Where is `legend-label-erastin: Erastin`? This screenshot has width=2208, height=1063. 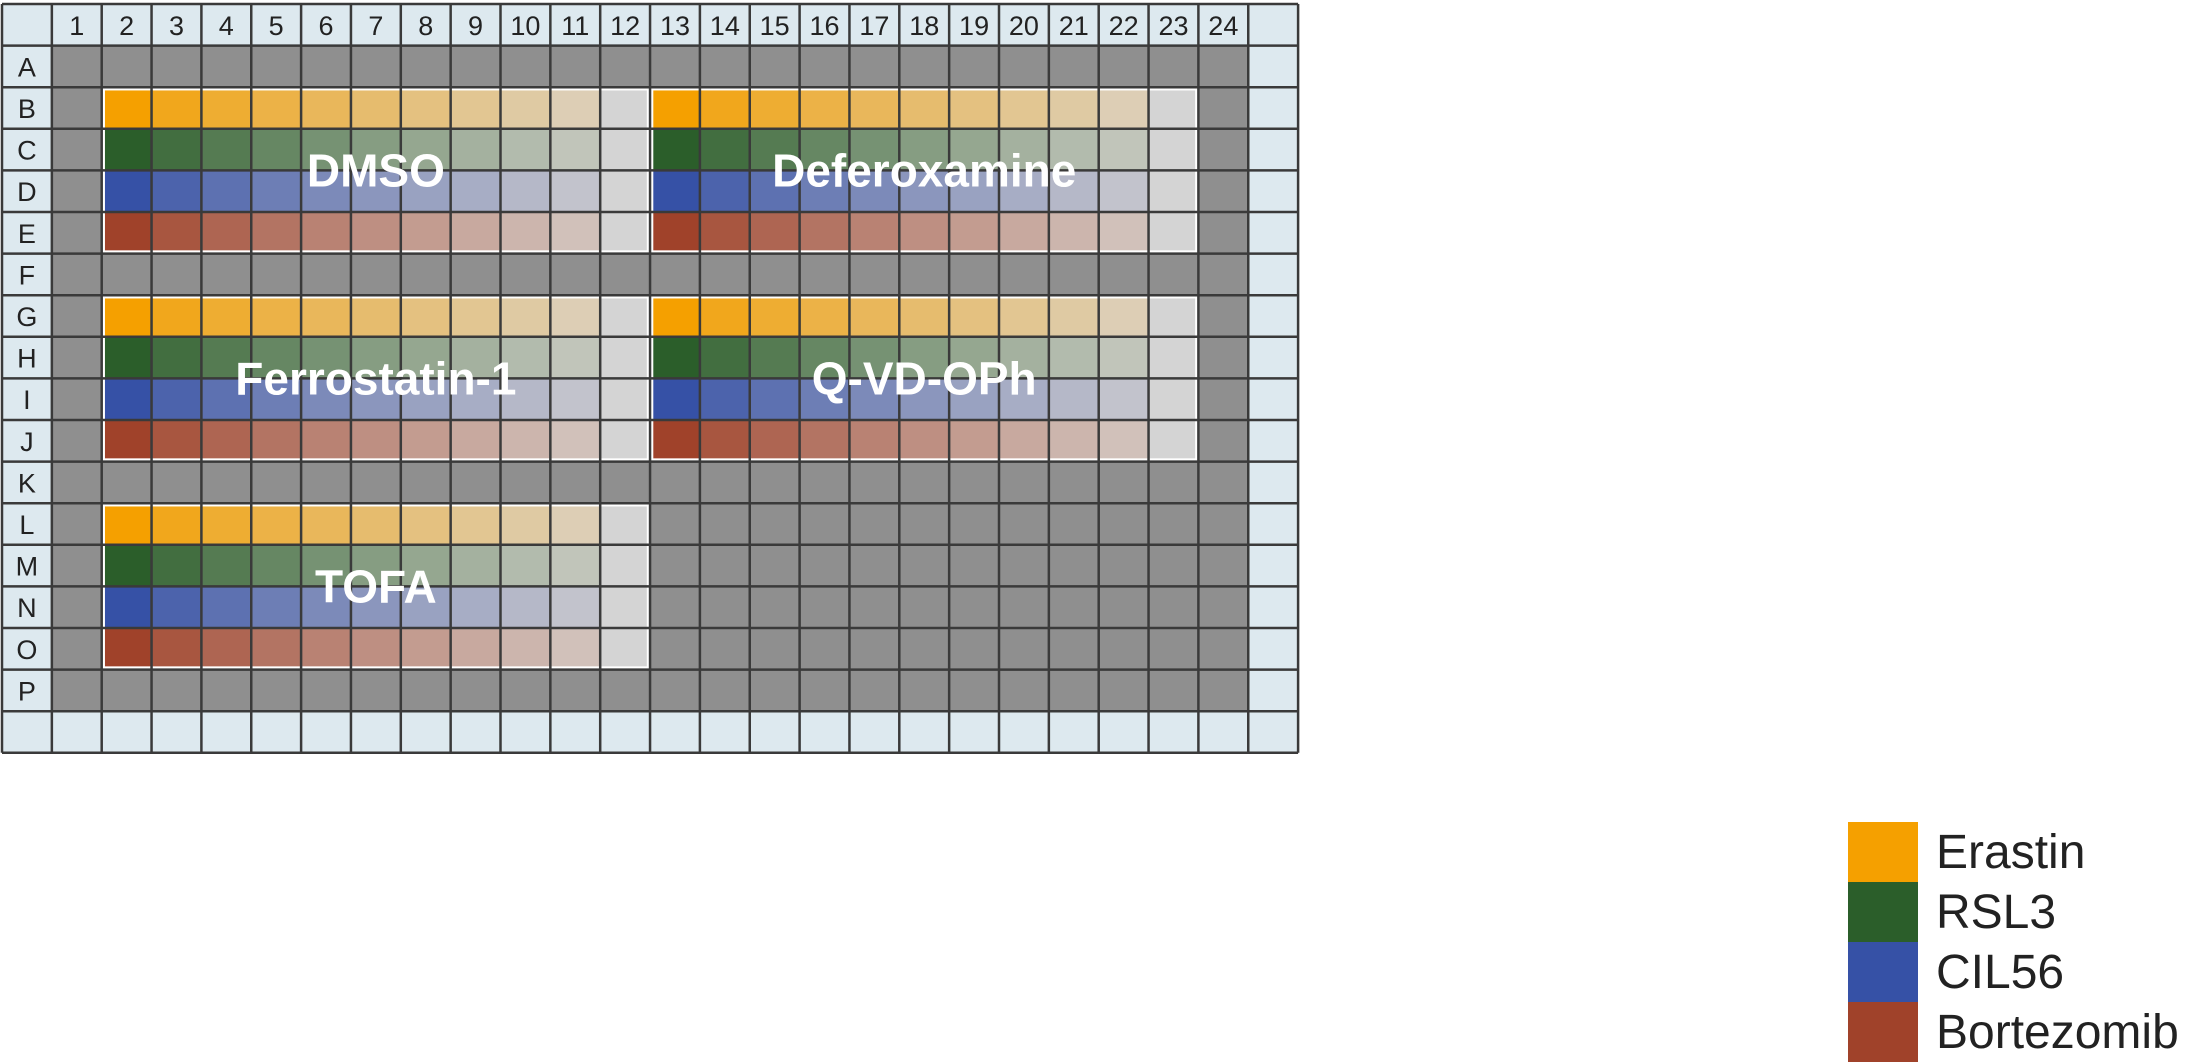
legend-label-erastin: Erastin is located at coordinates (2010, 852).